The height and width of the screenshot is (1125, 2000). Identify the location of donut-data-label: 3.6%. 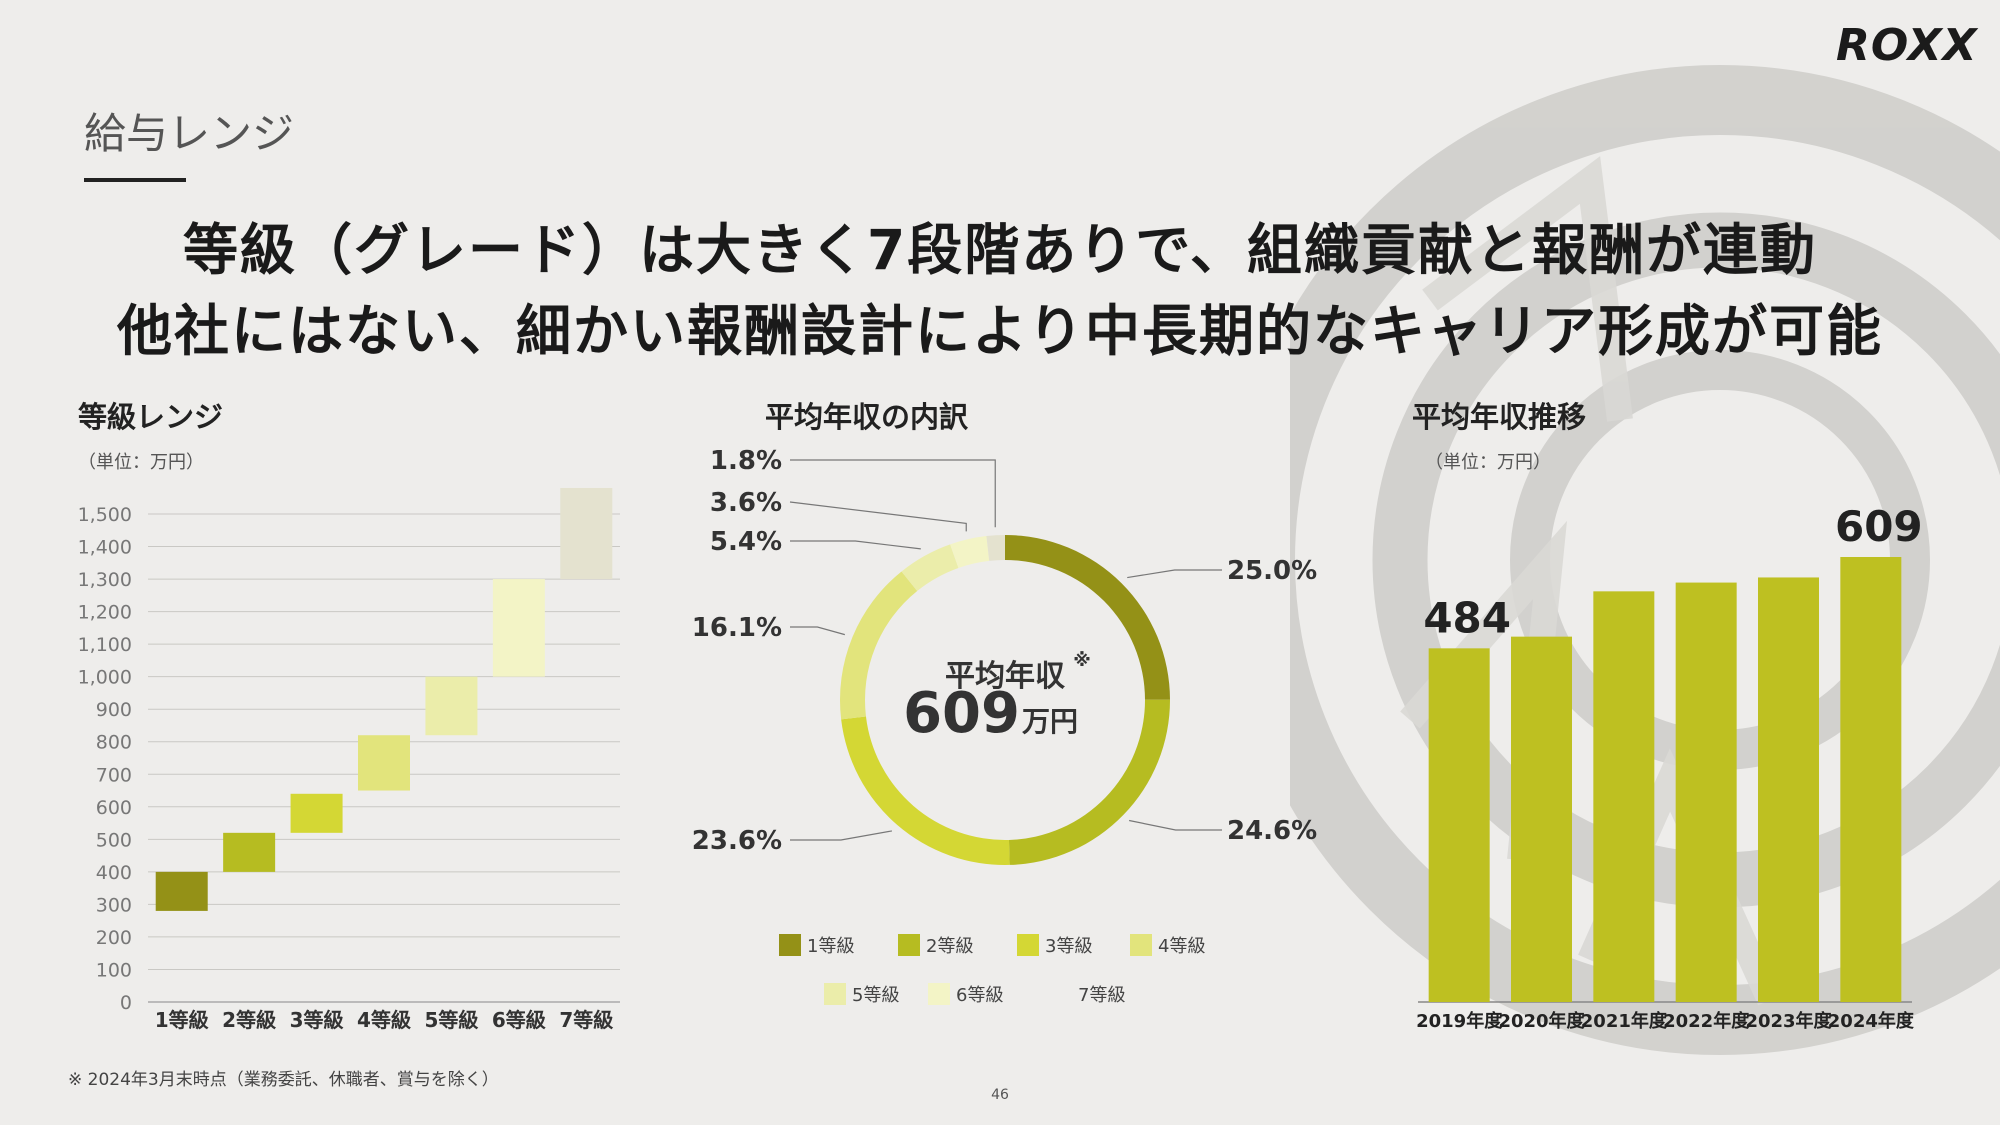
(746, 503).